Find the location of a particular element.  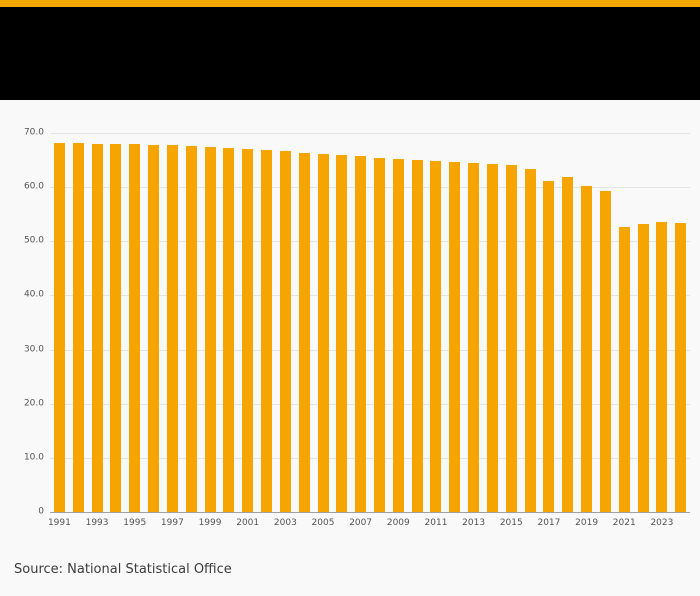

y-axis-tick-label: 0 is located at coordinates (41, 511).